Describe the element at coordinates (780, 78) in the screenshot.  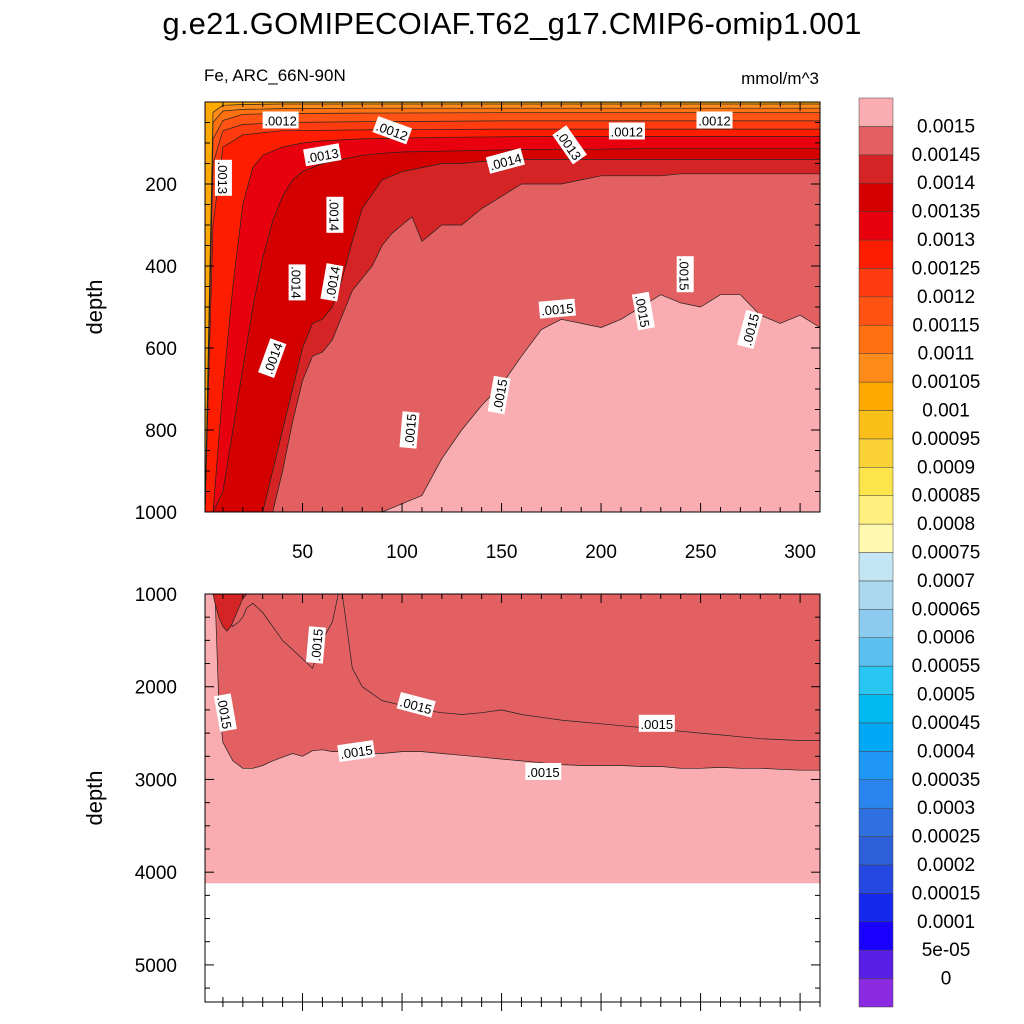
I see `units-label: mmol/m^3` at that location.